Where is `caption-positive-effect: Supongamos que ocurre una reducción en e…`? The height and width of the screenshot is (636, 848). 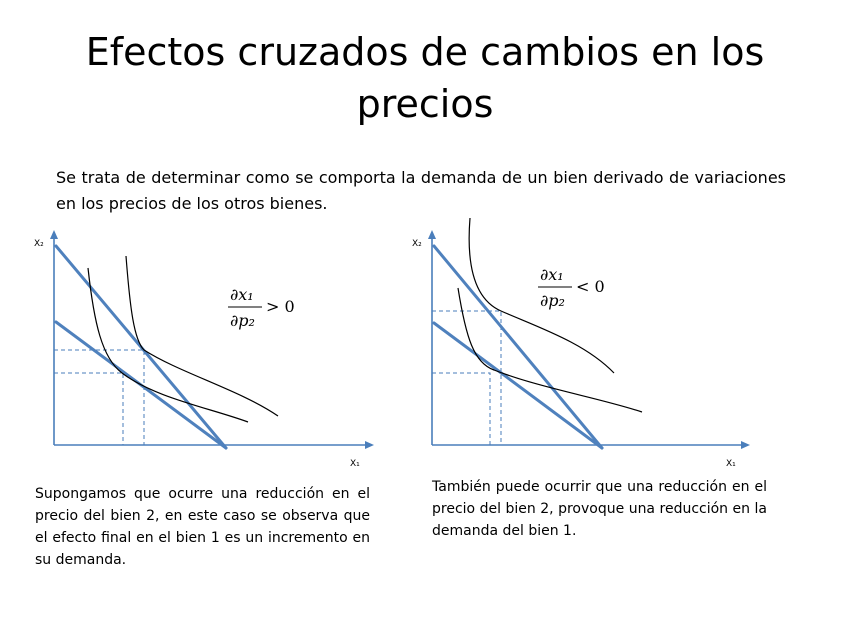 caption-positive-effect: Supongamos que ocurre una reducción en e… is located at coordinates (202, 527).